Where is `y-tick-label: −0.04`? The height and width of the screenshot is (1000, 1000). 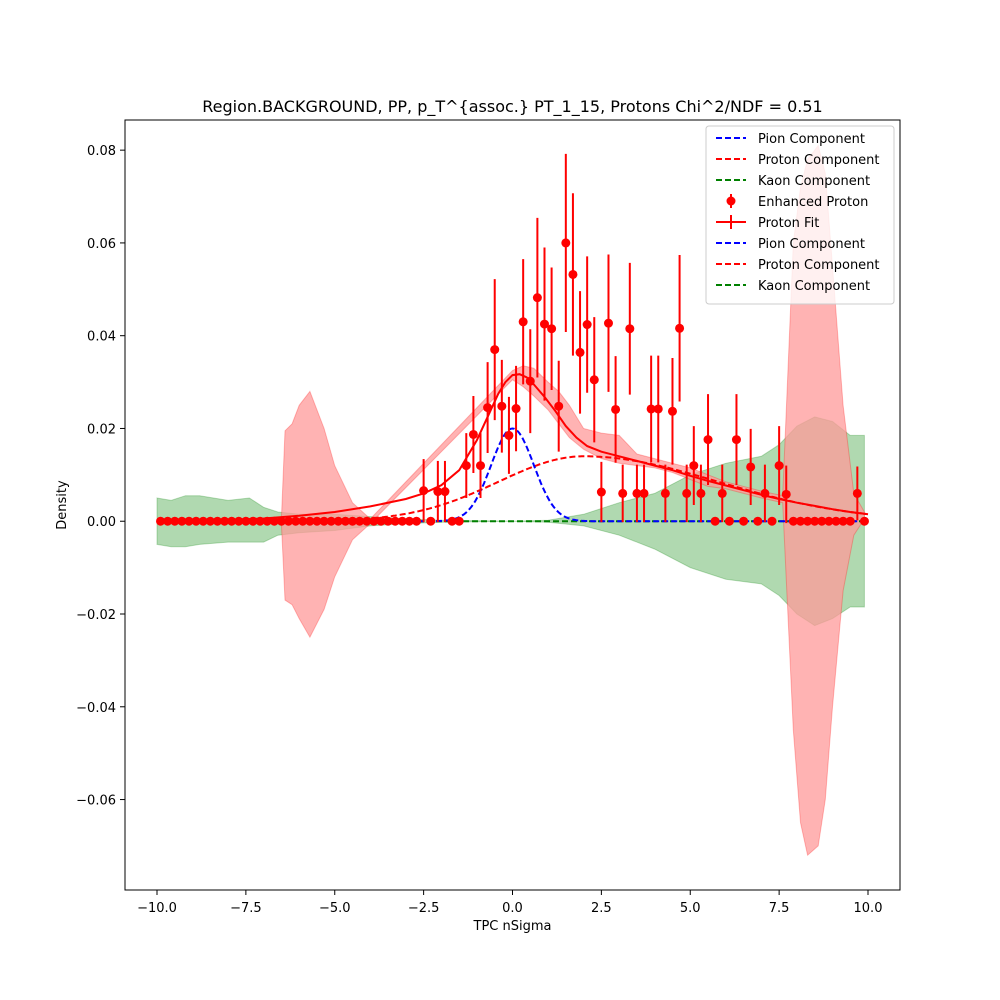 y-tick-label: −0.04 is located at coordinates (96, 708).